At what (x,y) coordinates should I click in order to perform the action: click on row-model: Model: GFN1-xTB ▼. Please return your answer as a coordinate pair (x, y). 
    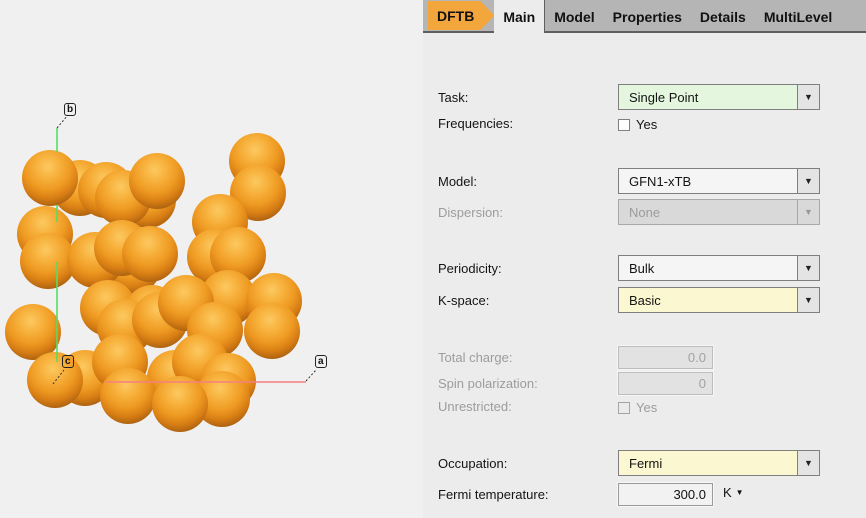
    Looking at the image, I should click on (644, 181).